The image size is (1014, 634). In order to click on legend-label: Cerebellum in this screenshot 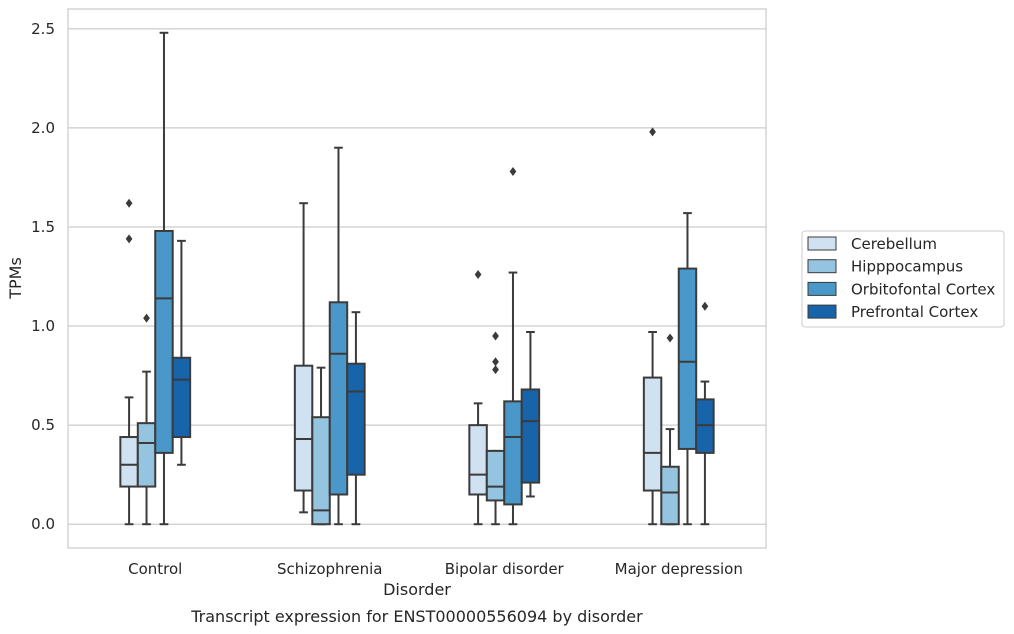, I will do `click(894, 244)`.